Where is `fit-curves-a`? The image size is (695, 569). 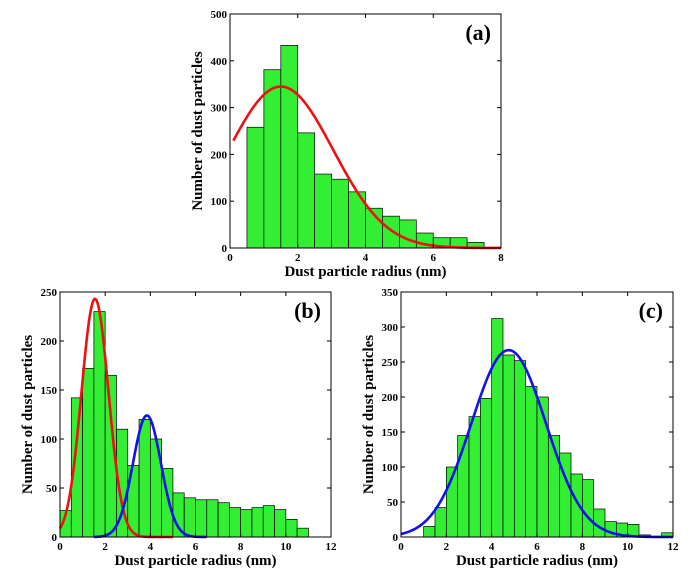 fit-curves-a is located at coordinates (367, 167).